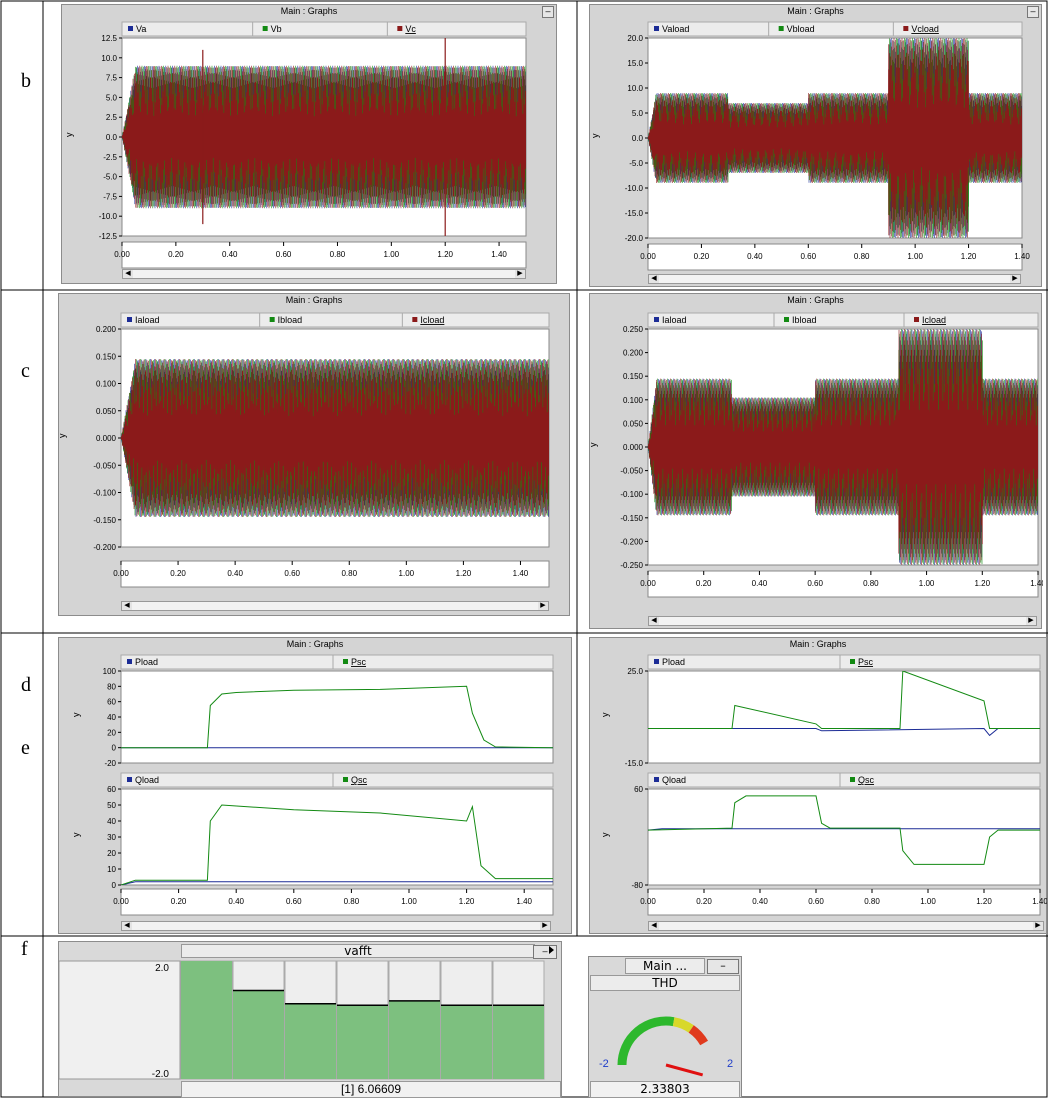  Describe the element at coordinates (24, 949) in the screenshot. I see `row-label-f: f` at that location.